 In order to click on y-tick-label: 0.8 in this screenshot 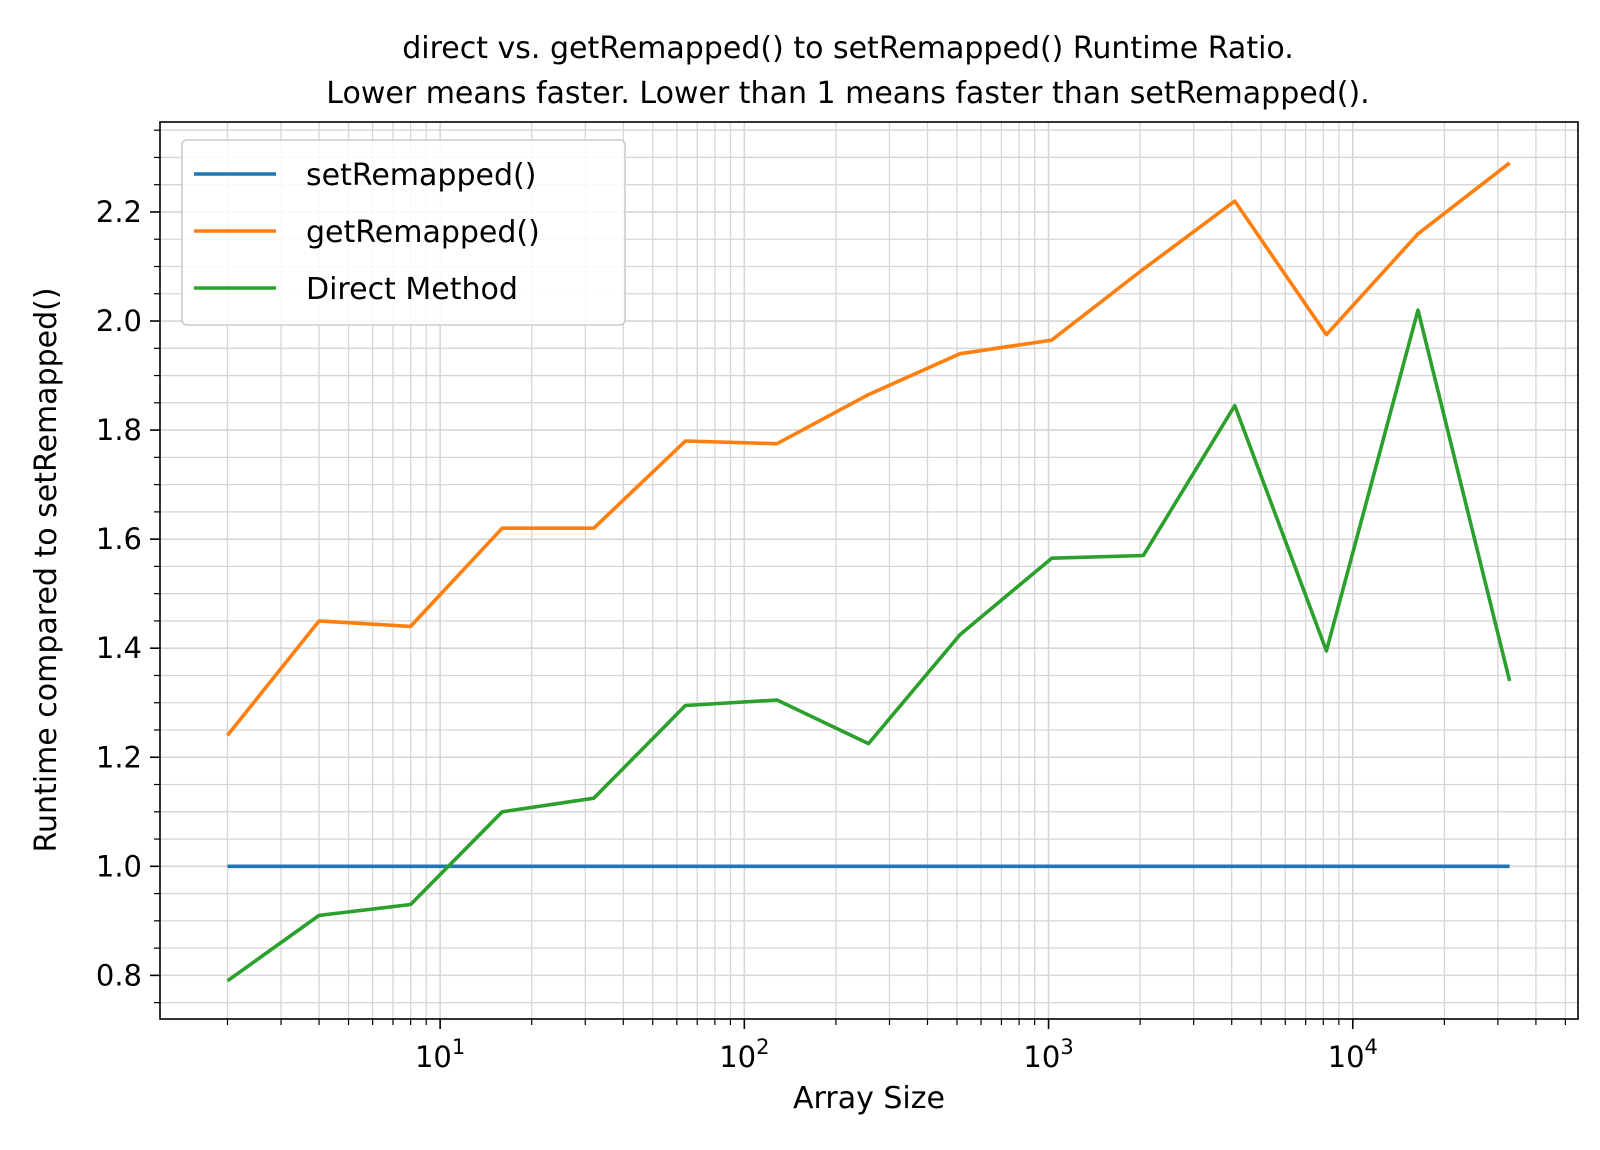, I will do `click(119, 975)`.